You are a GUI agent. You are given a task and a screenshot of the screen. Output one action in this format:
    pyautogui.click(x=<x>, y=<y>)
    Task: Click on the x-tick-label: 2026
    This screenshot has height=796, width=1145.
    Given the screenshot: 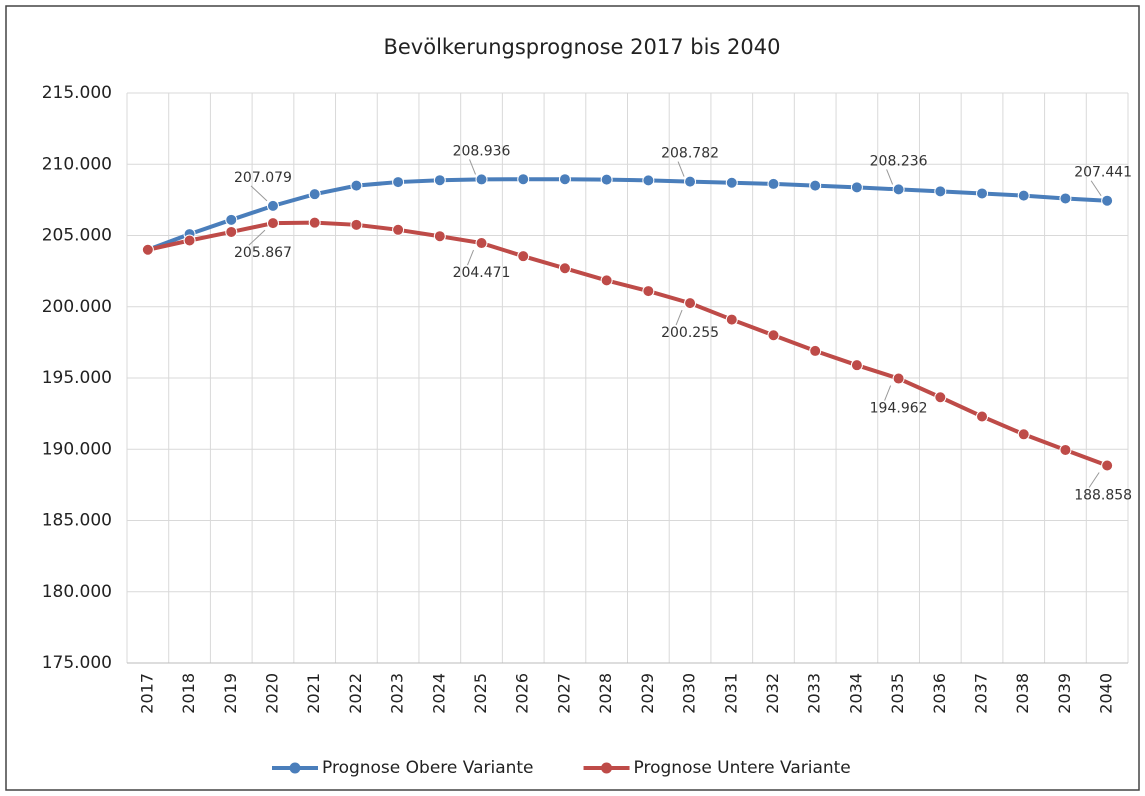 What is the action you would take?
    pyautogui.click(x=522, y=693)
    